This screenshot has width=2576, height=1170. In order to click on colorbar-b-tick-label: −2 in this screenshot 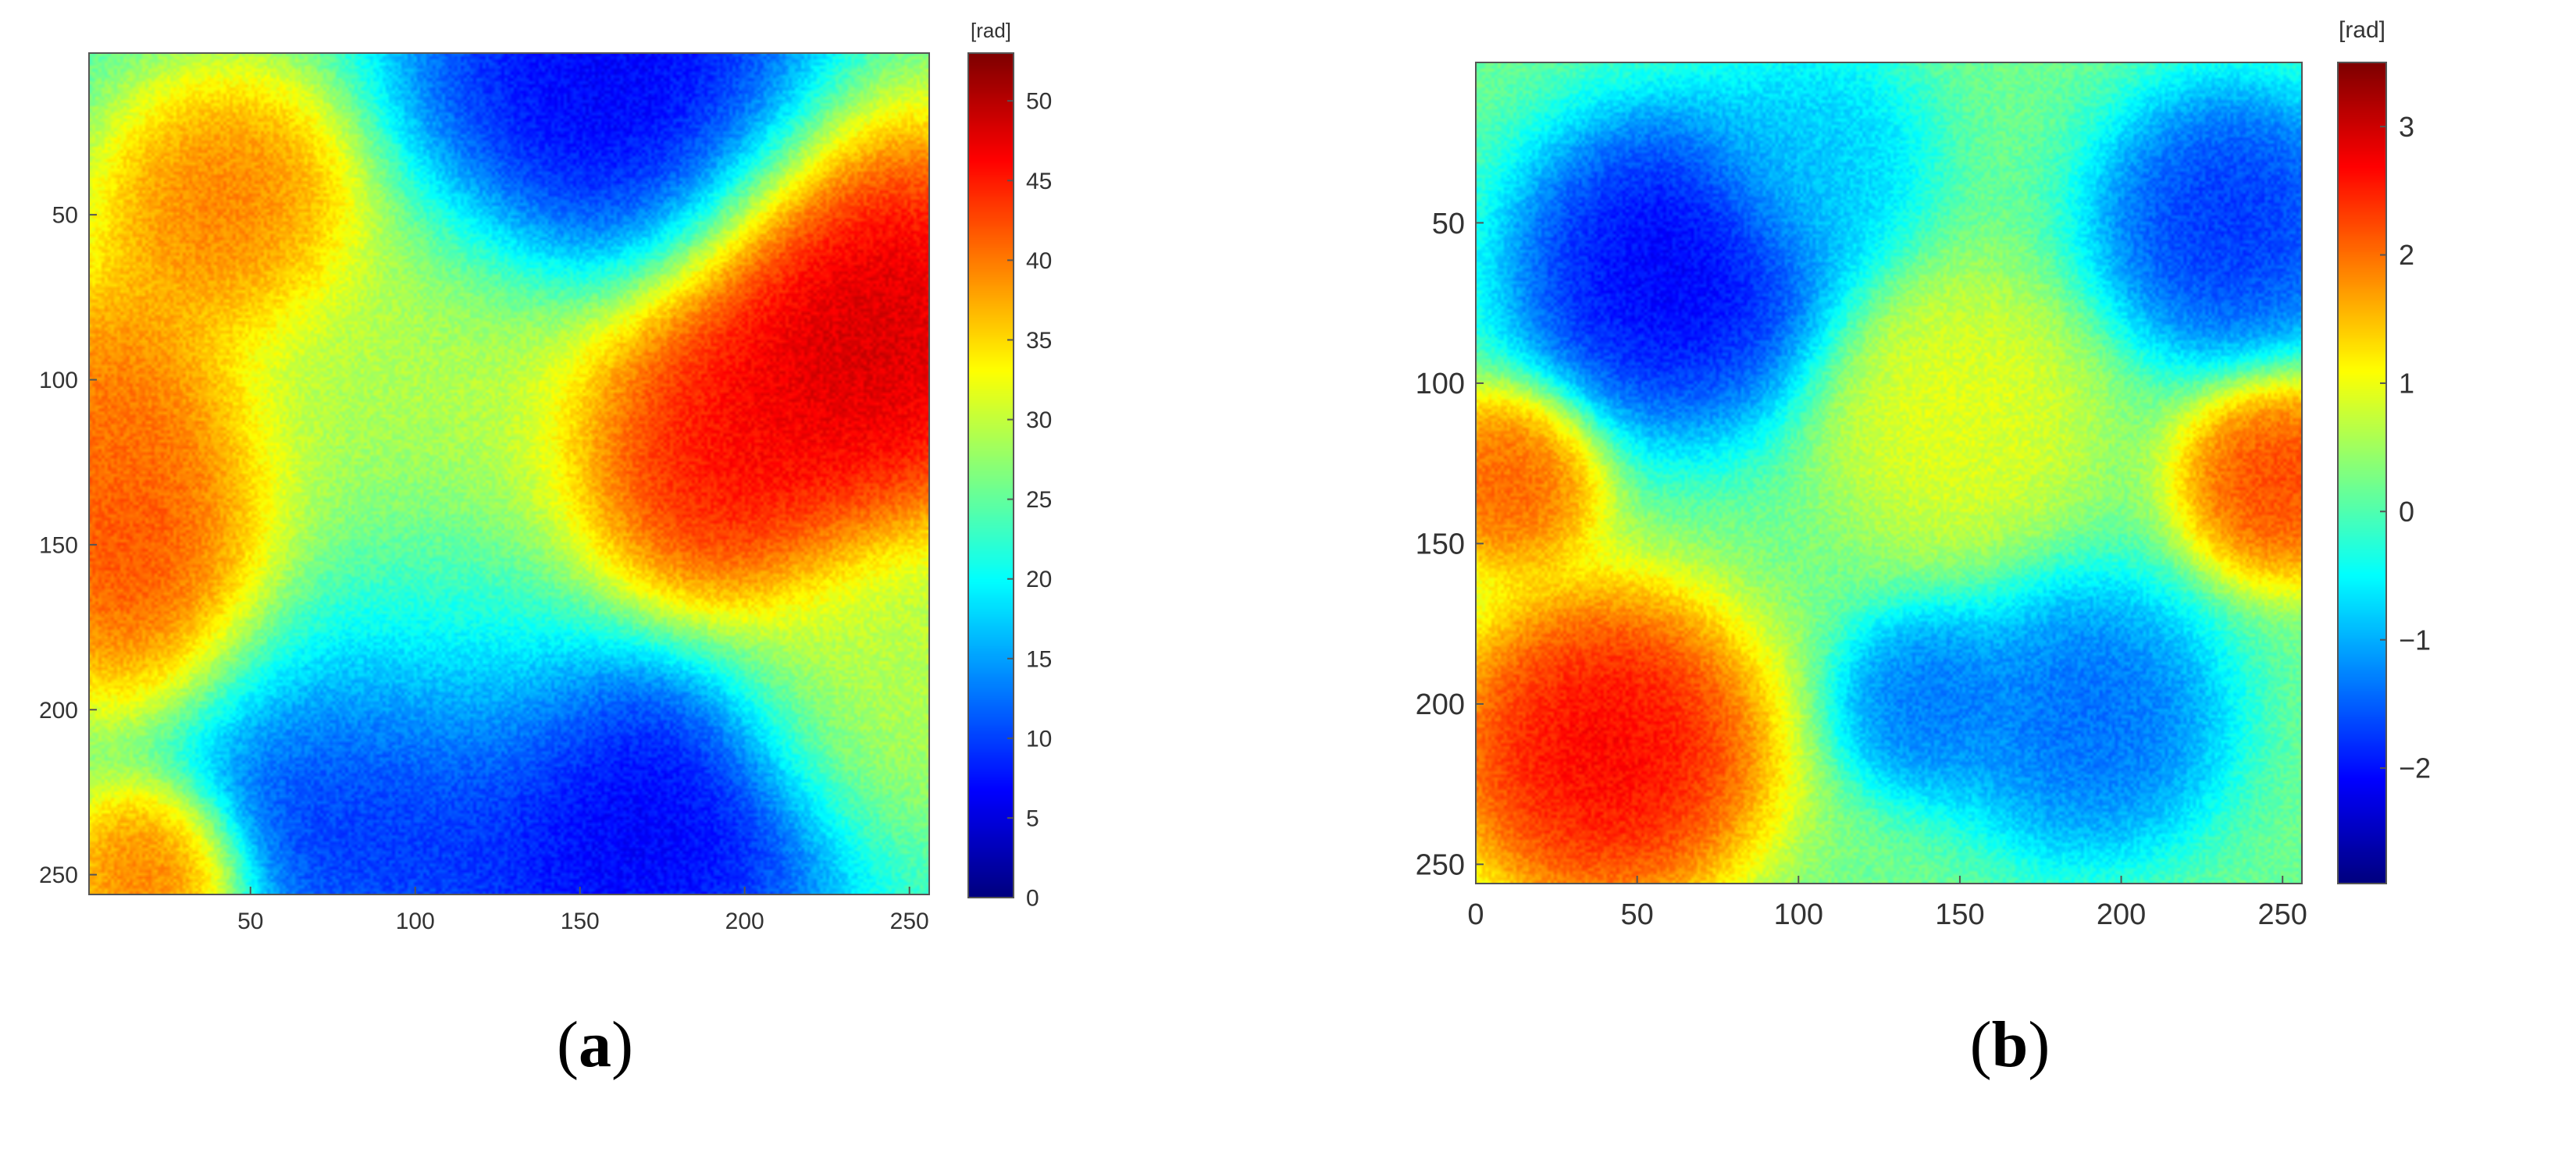, I will do `click(2415, 768)`.